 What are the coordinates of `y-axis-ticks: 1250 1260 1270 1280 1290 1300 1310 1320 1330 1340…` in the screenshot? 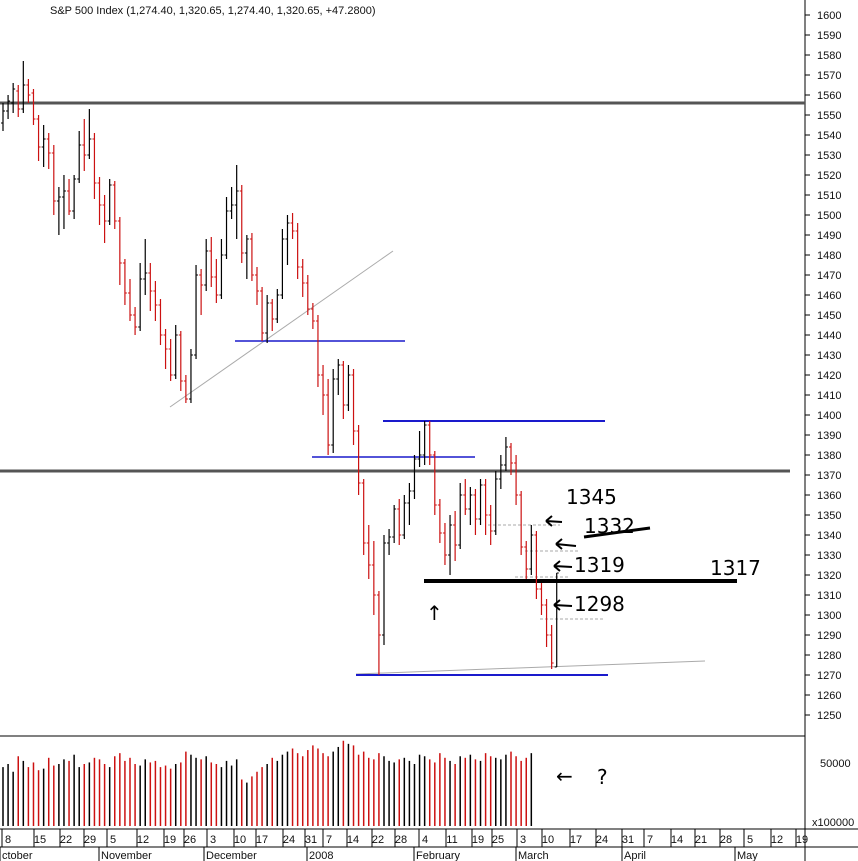 It's located at (823, 366).